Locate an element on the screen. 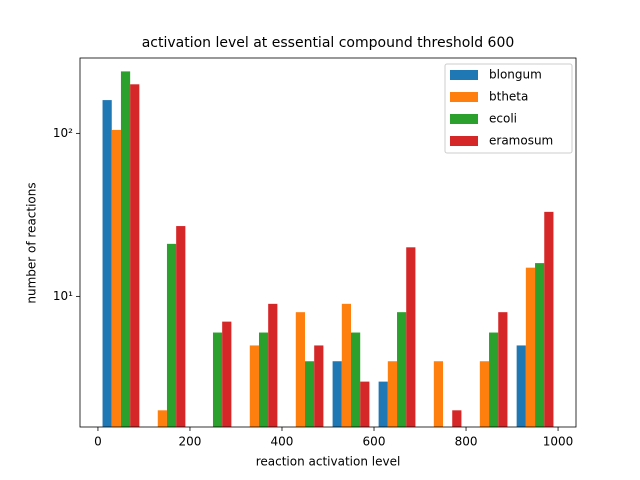  x-tick-label: 1000 is located at coordinates (558, 442).